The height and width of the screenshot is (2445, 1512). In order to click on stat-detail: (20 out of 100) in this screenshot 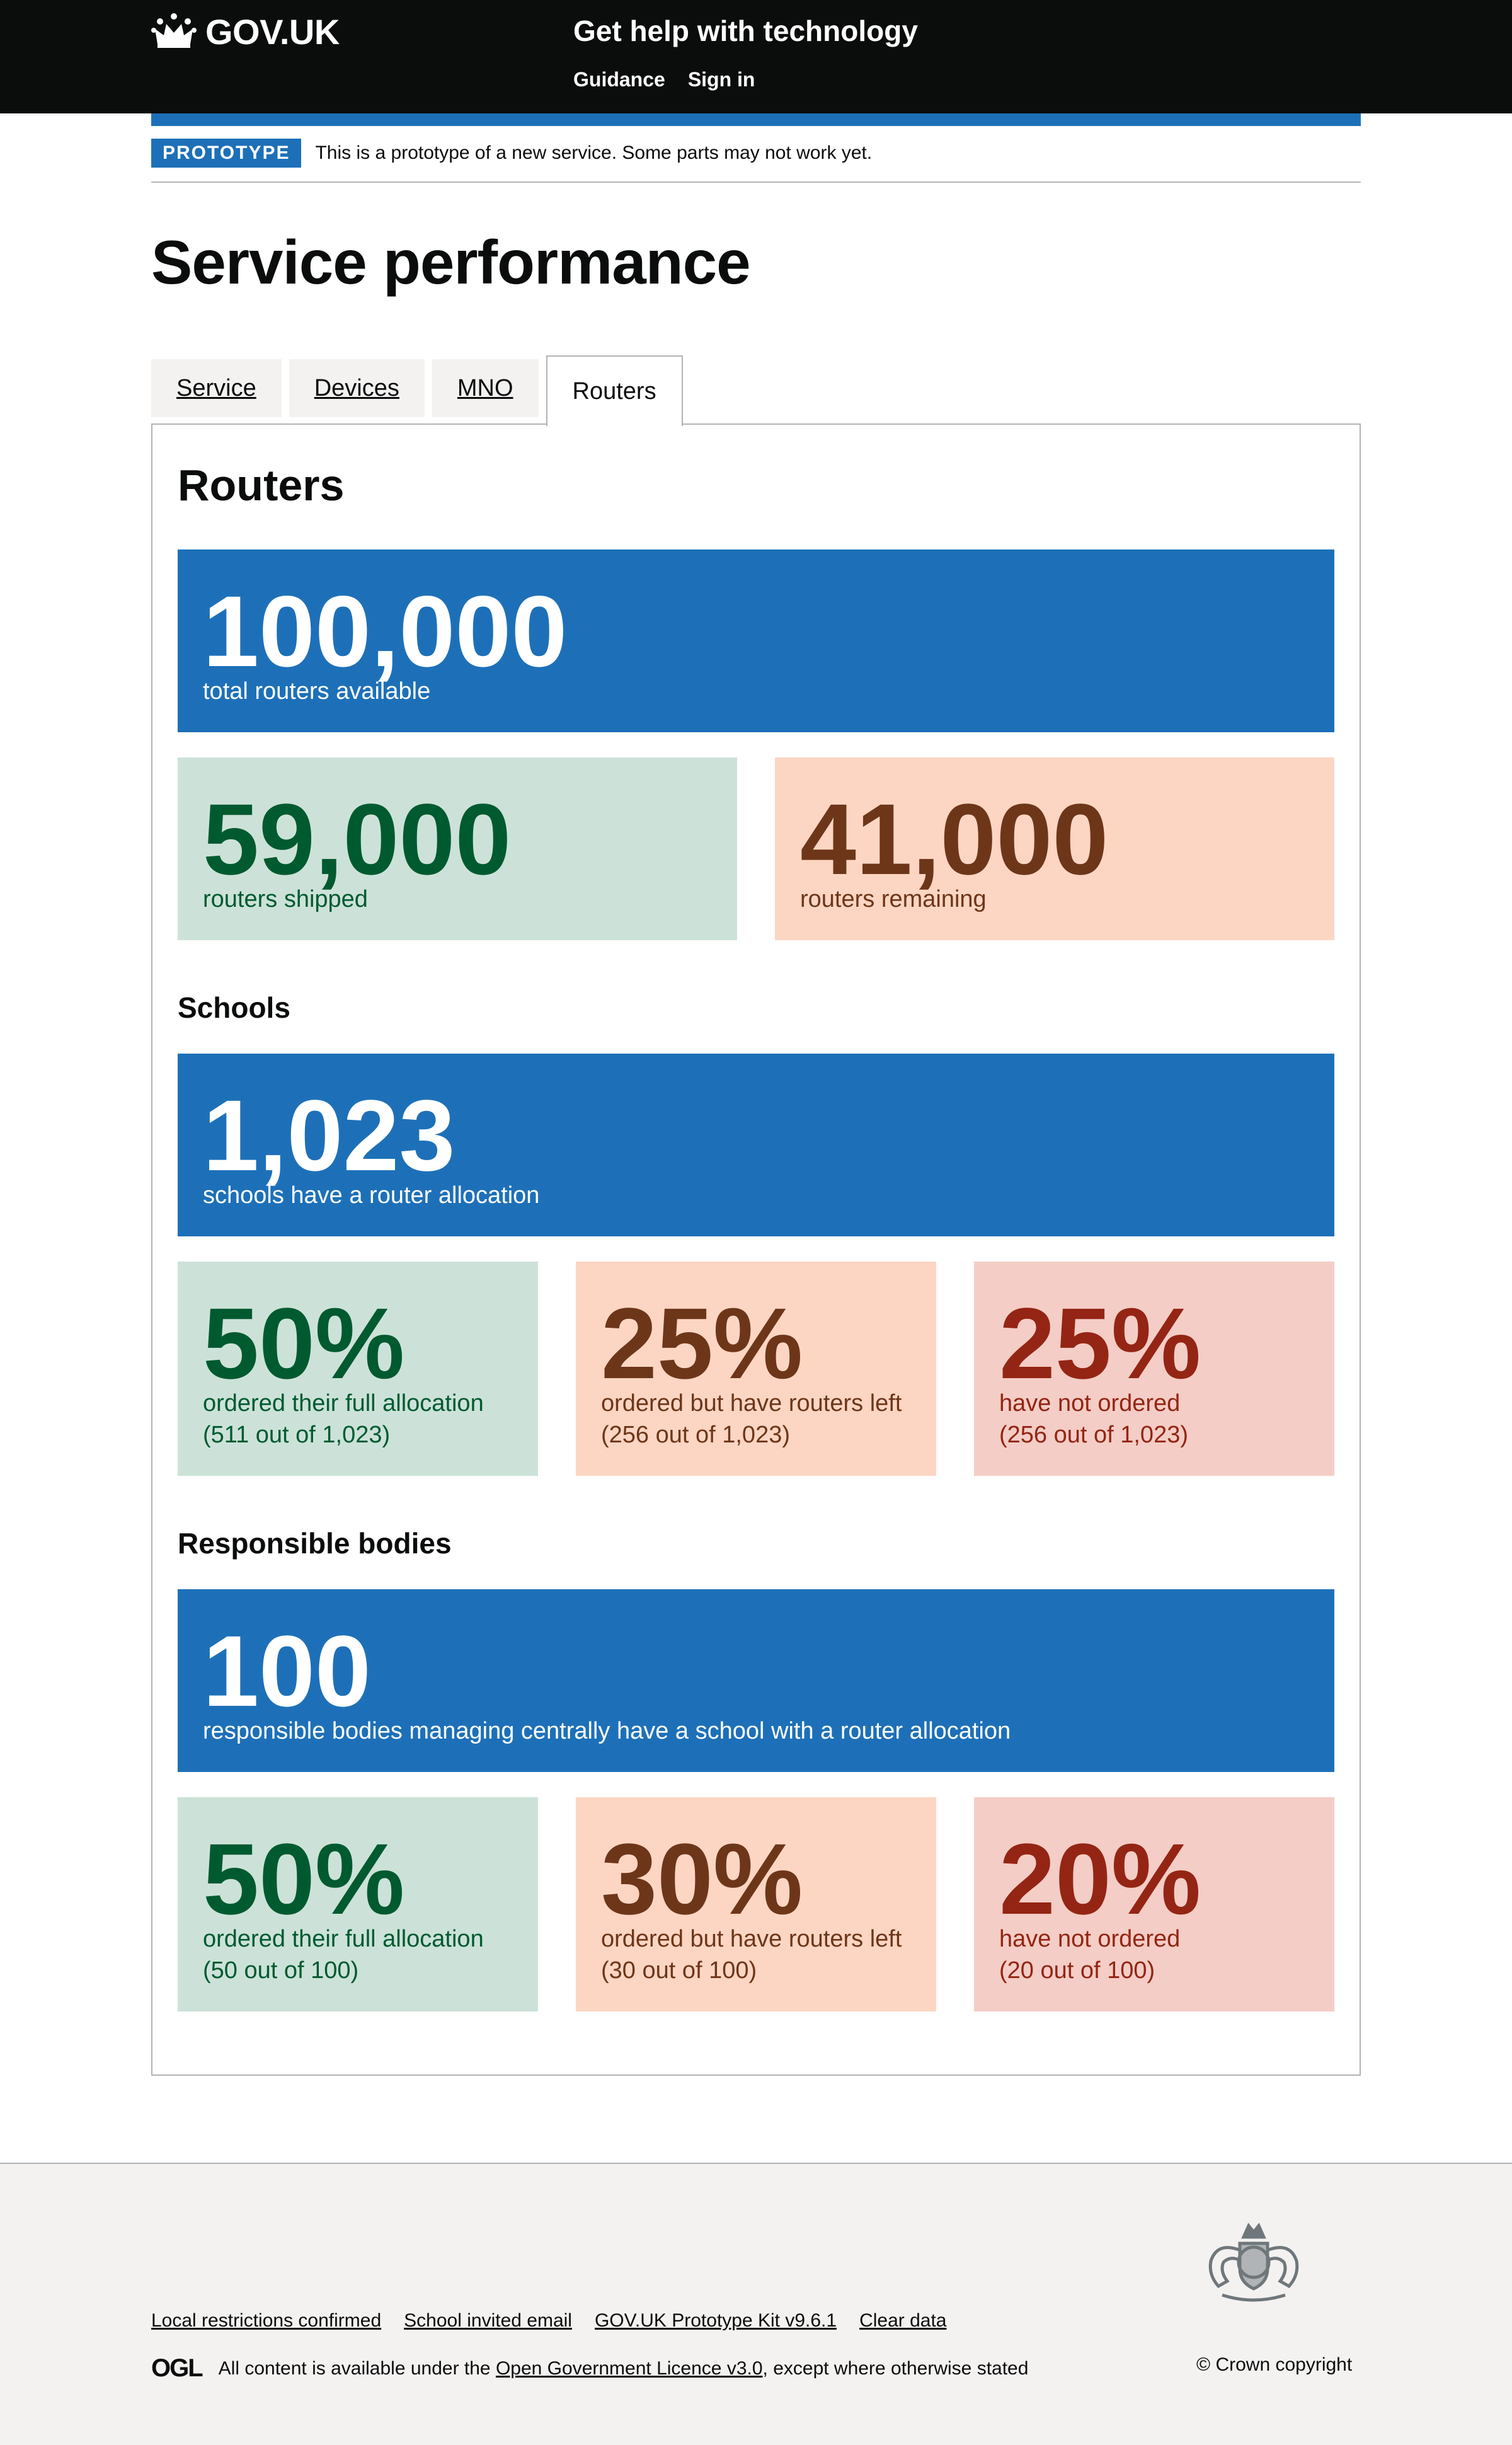, I will do `click(1077, 1970)`.